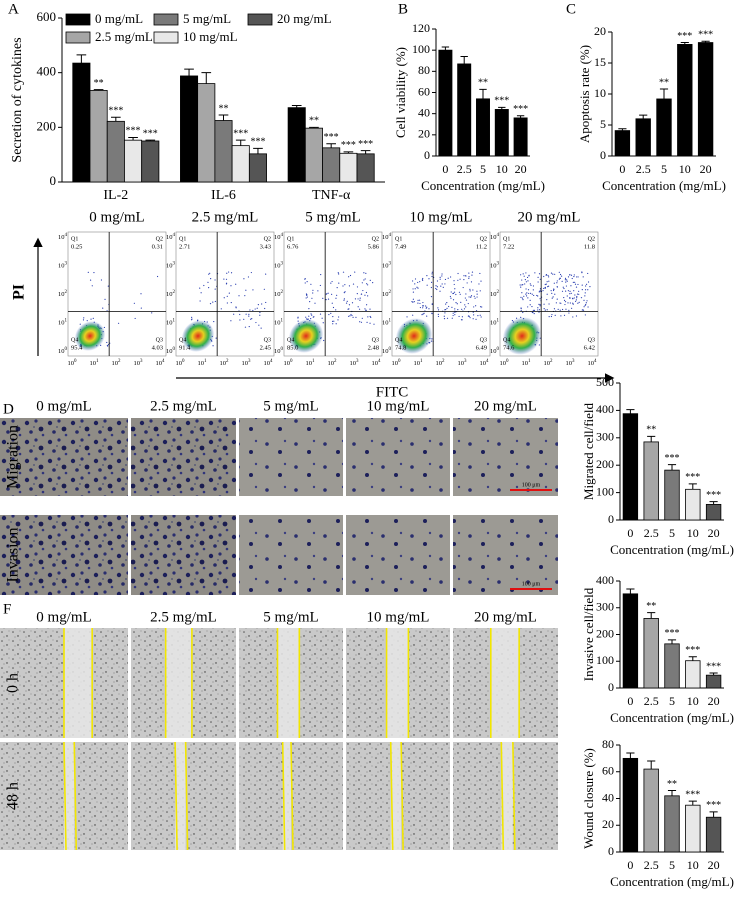 Image resolution: width=746 pixels, height=902 pixels. What do you see at coordinates (141, 361) in the screenshot?
I see `tick-exponent: 3` at bounding box center [141, 361].